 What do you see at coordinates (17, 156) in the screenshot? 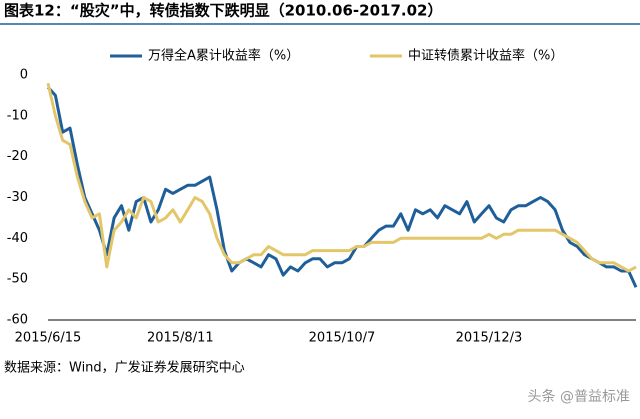
I see `y-tick-label: -20` at bounding box center [17, 156].